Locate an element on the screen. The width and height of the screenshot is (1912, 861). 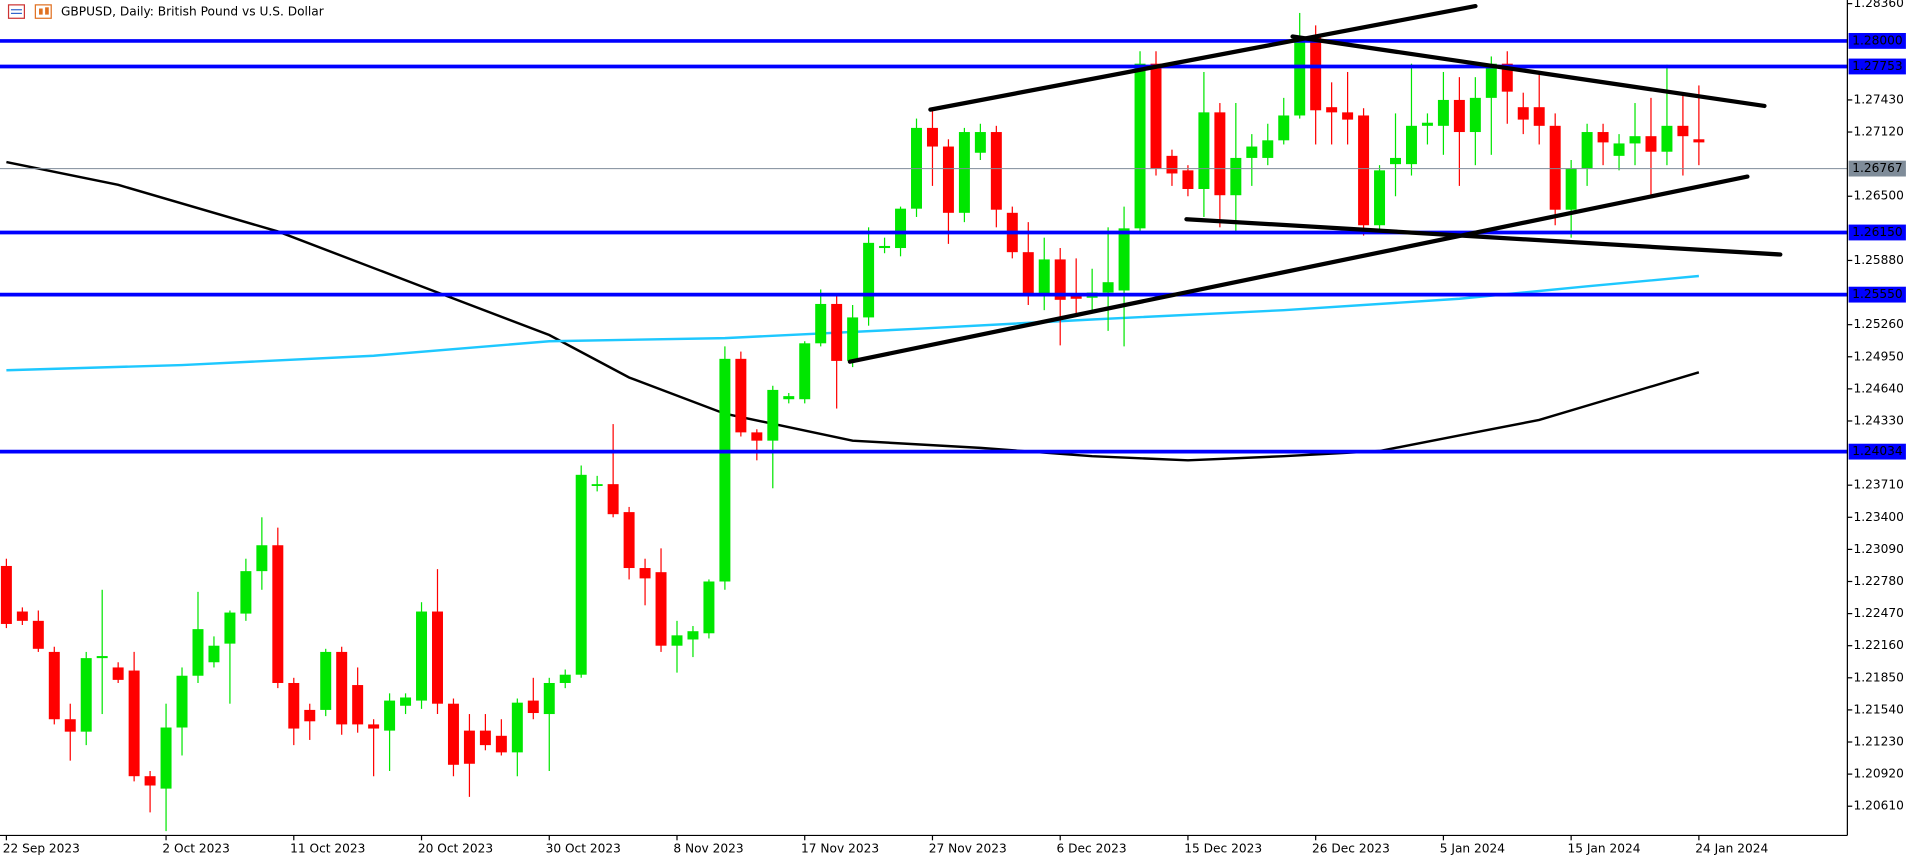
y-tick-label: 1.22160 is located at coordinates (1878, 645).